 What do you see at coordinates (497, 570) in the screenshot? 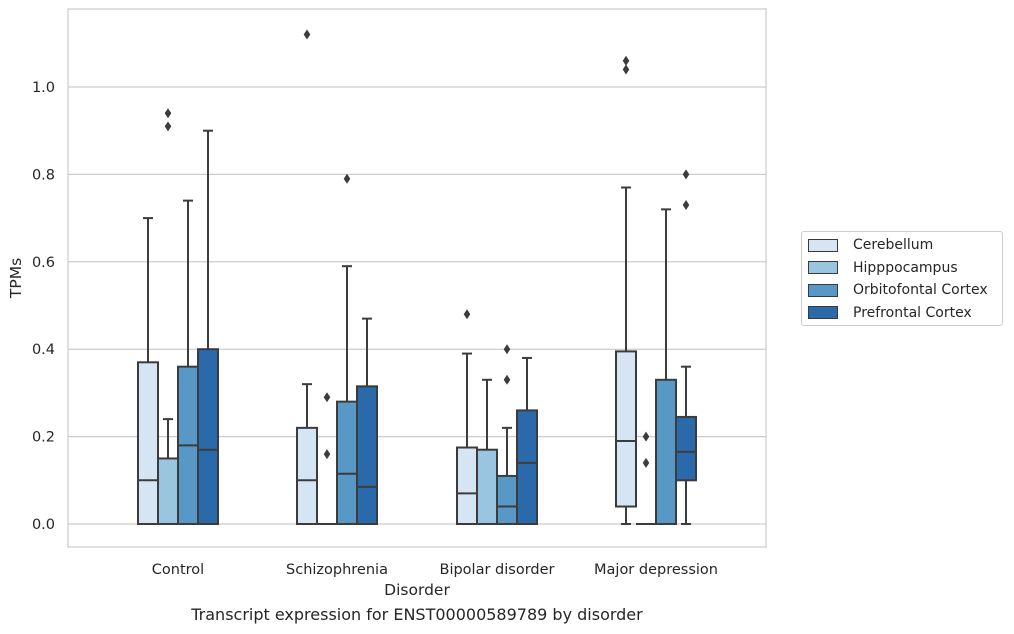
I see `x-tick-label: Bipolar disorder` at bounding box center [497, 570].